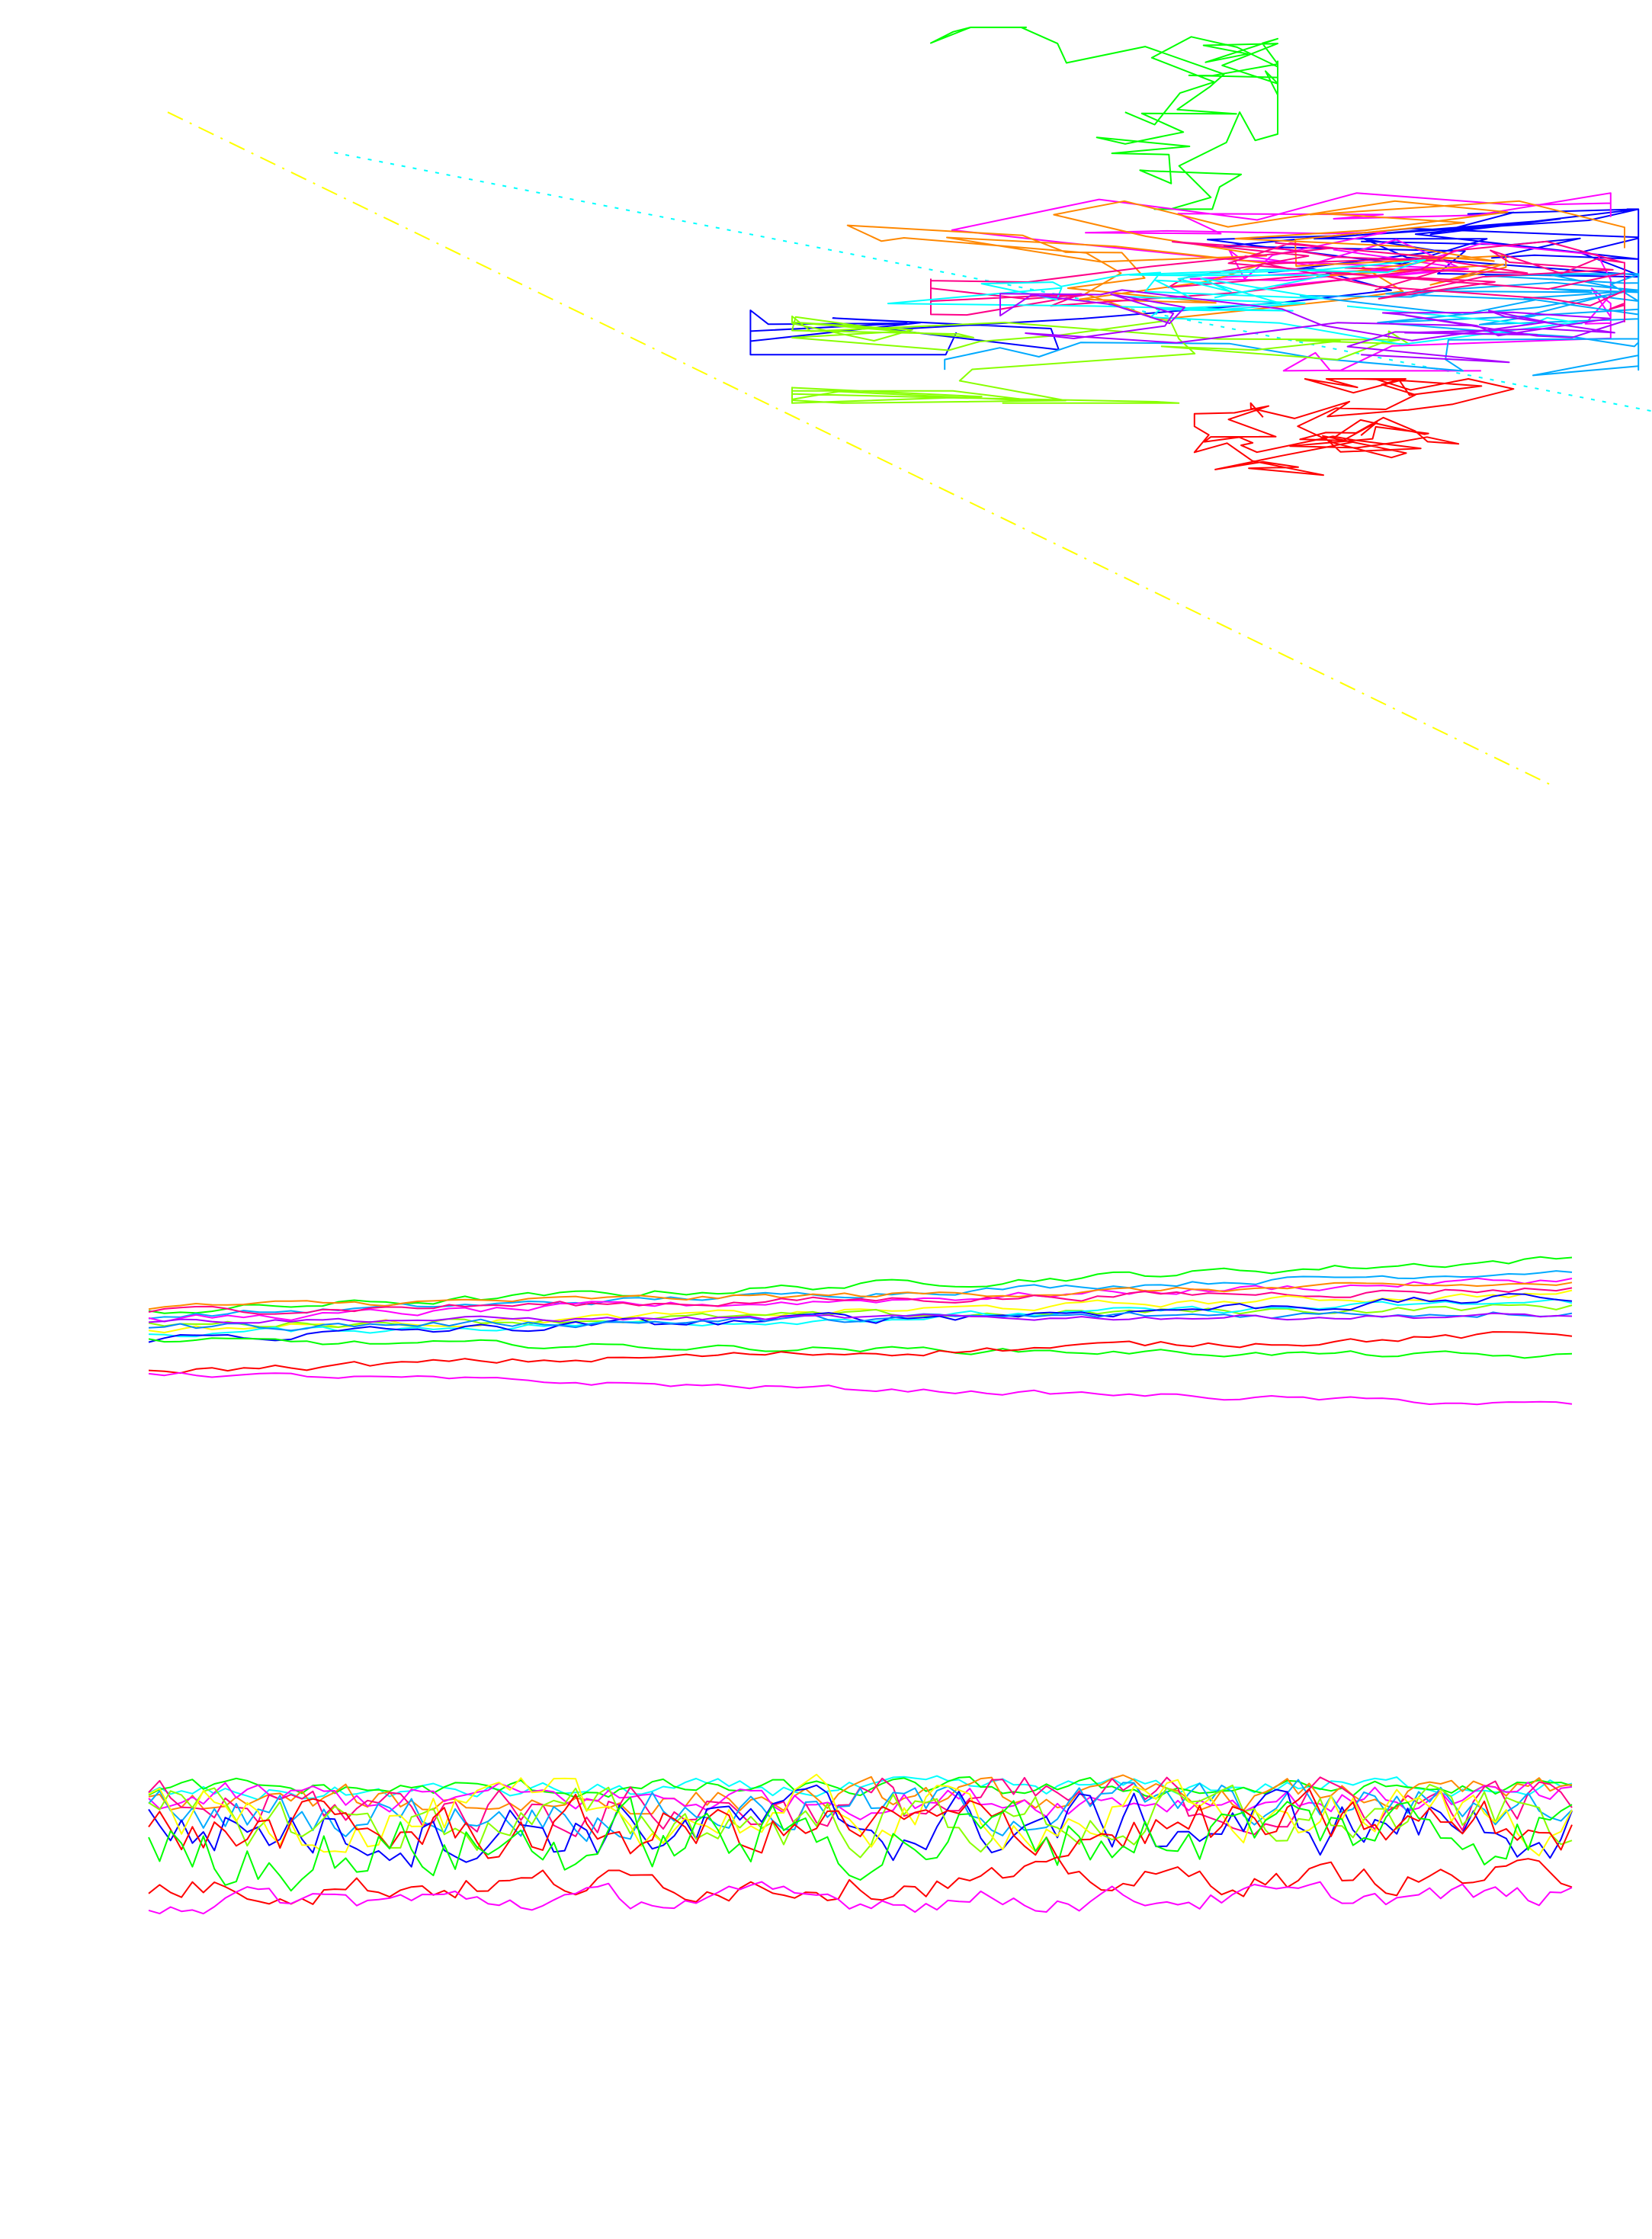 The height and width of the screenshot is (2239, 1652). I want to click on noisy-series-plot, so click(861, 1844).